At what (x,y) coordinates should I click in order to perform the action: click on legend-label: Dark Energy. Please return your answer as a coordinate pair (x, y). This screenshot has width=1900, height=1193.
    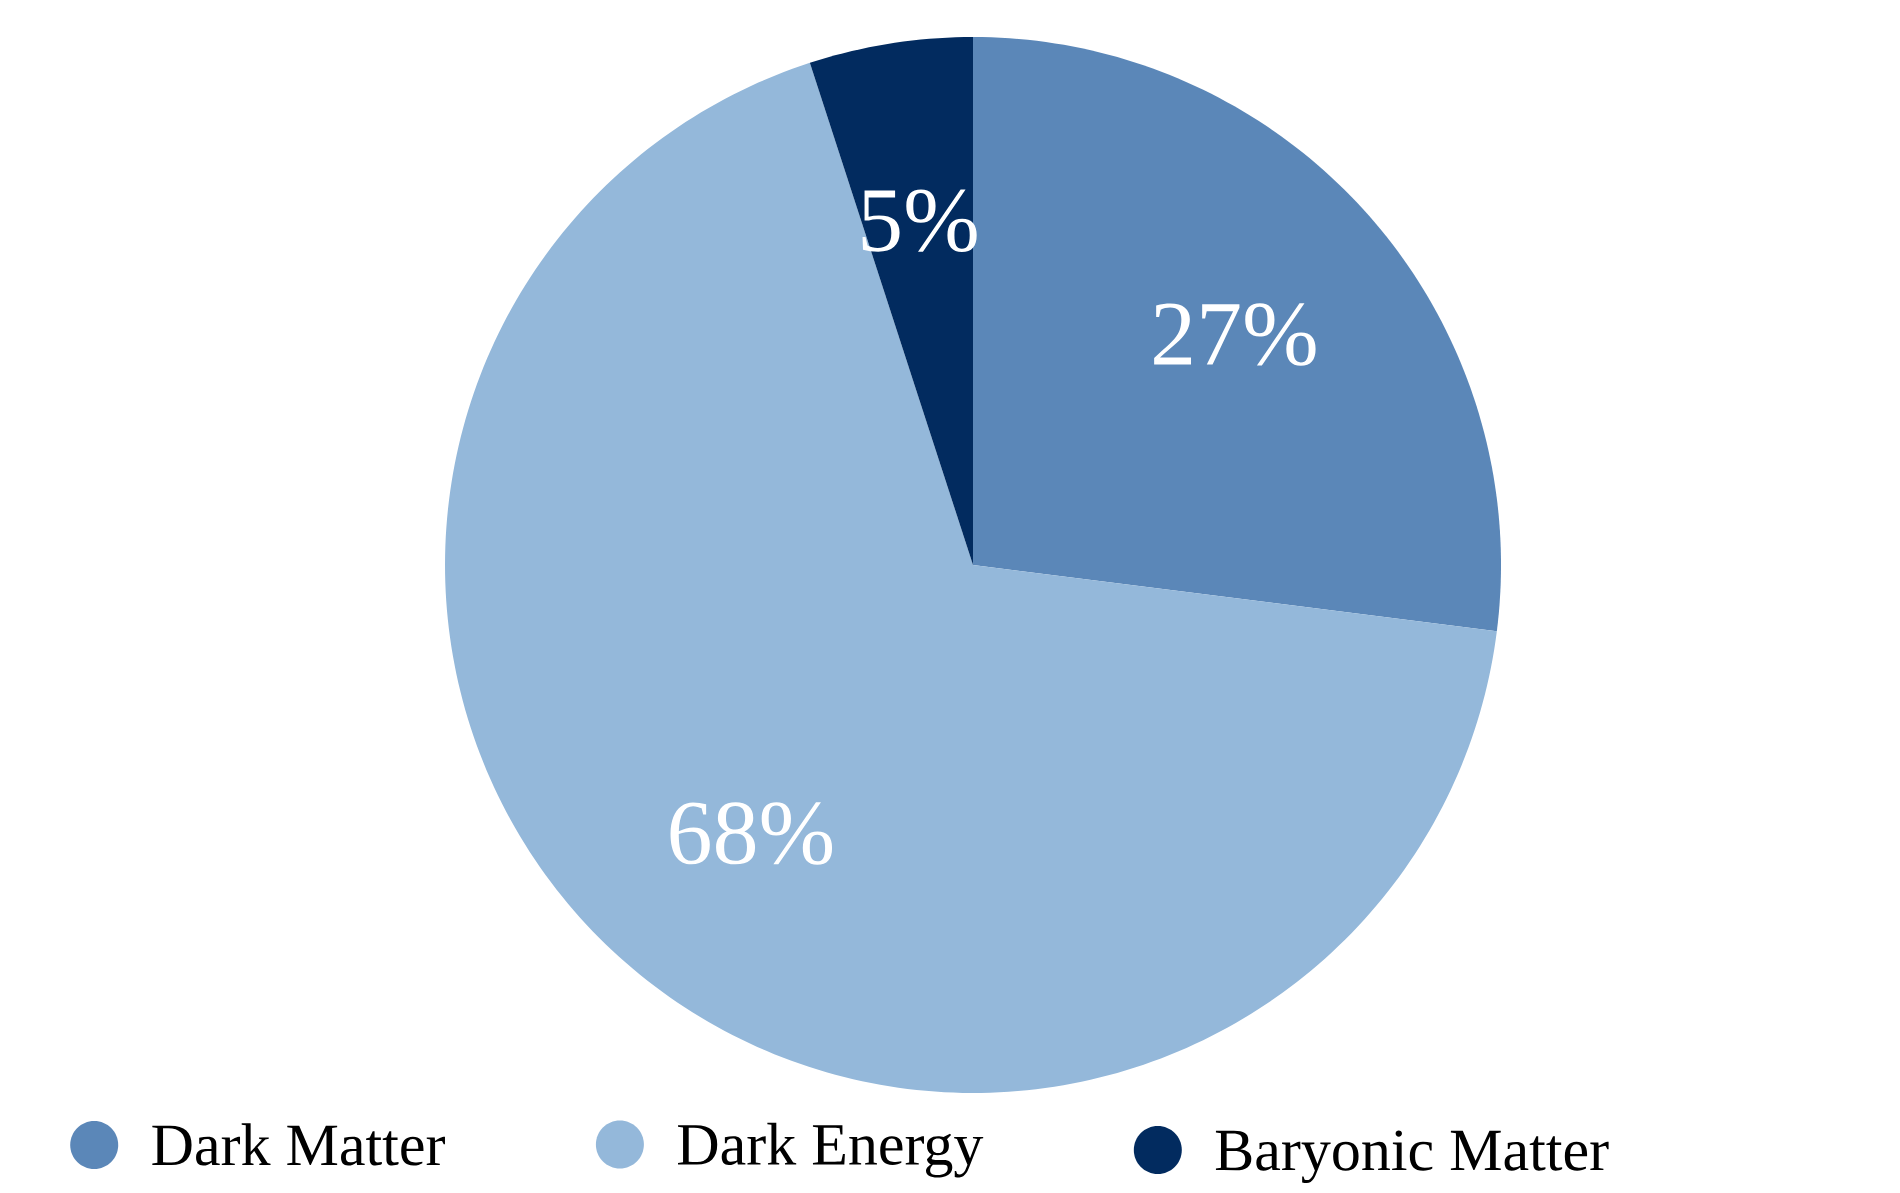
    Looking at the image, I should click on (831, 1150).